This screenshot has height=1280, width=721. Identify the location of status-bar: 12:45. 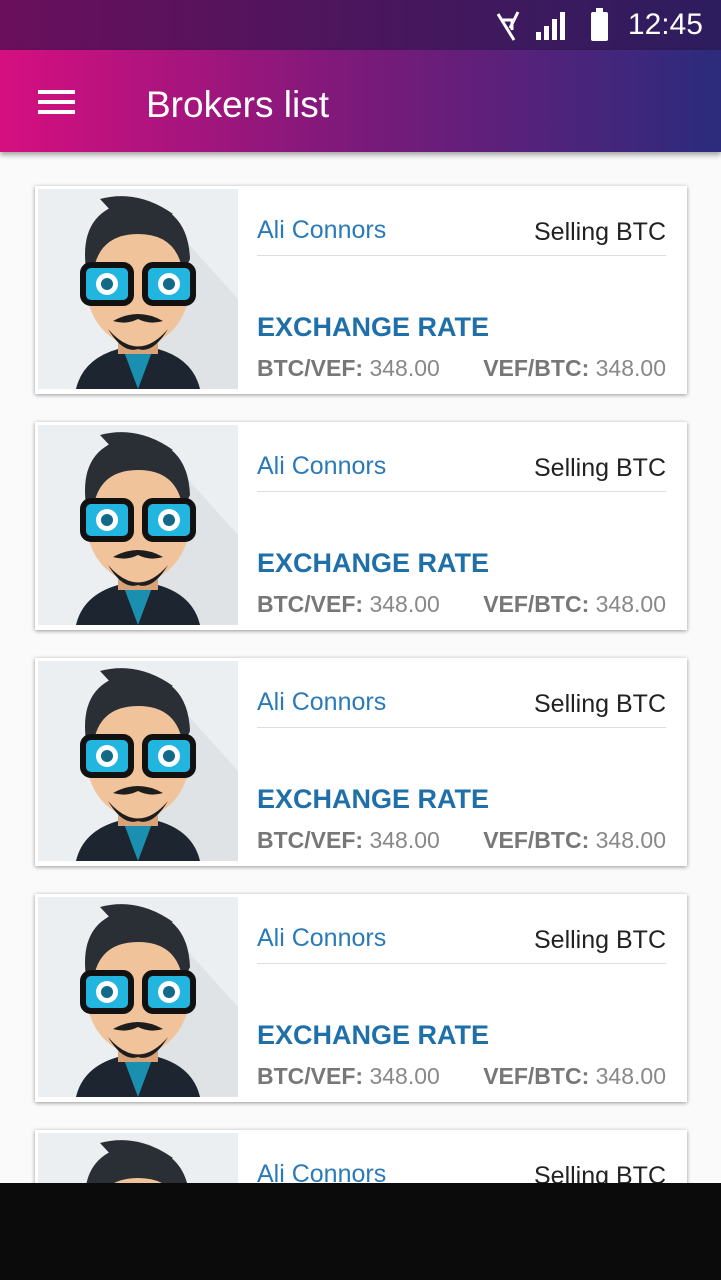
(360, 25).